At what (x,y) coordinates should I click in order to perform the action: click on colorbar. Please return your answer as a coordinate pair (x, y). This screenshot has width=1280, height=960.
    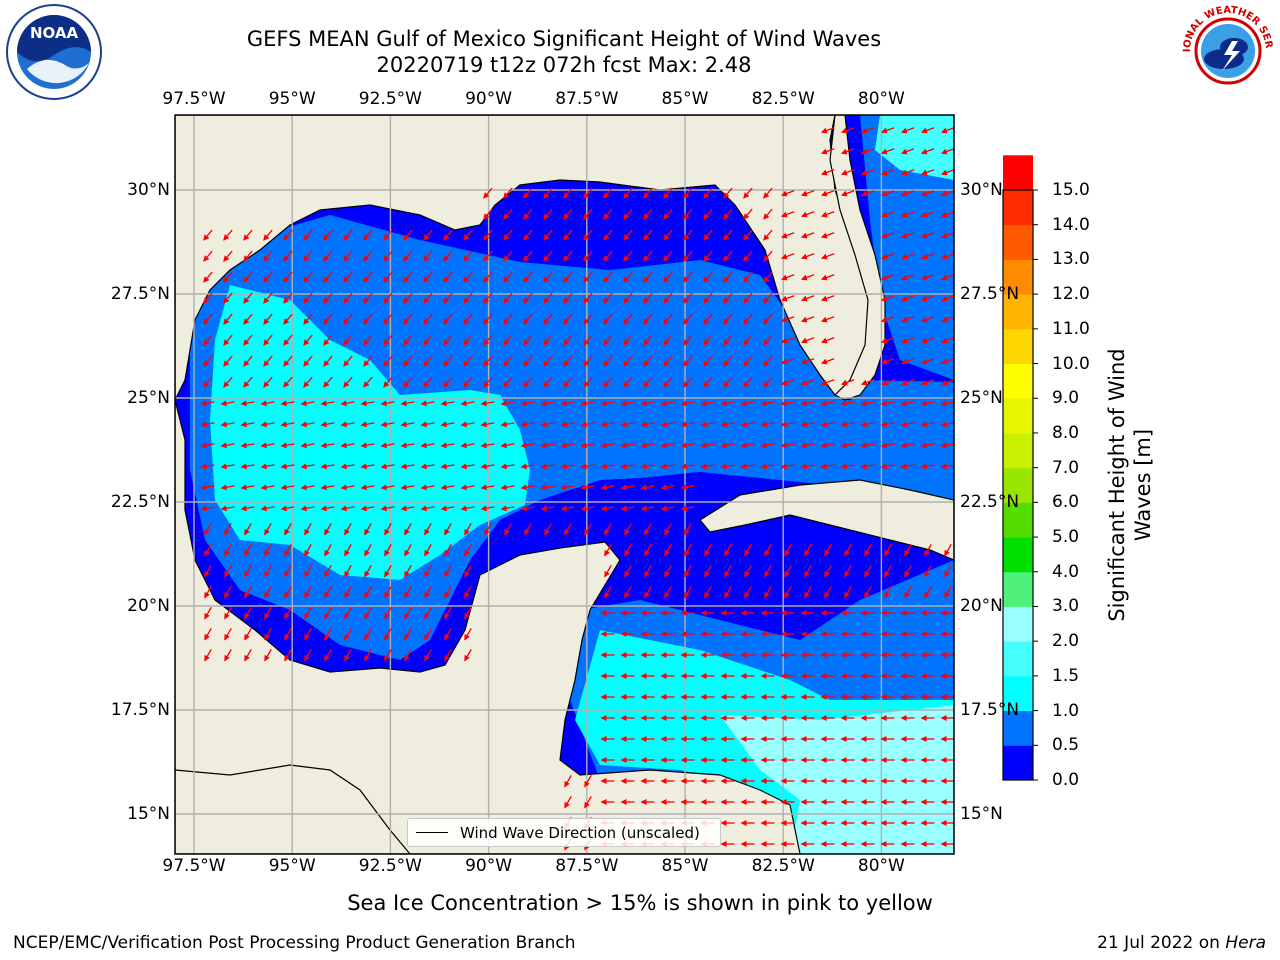
    Looking at the image, I should click on (1020, 468).